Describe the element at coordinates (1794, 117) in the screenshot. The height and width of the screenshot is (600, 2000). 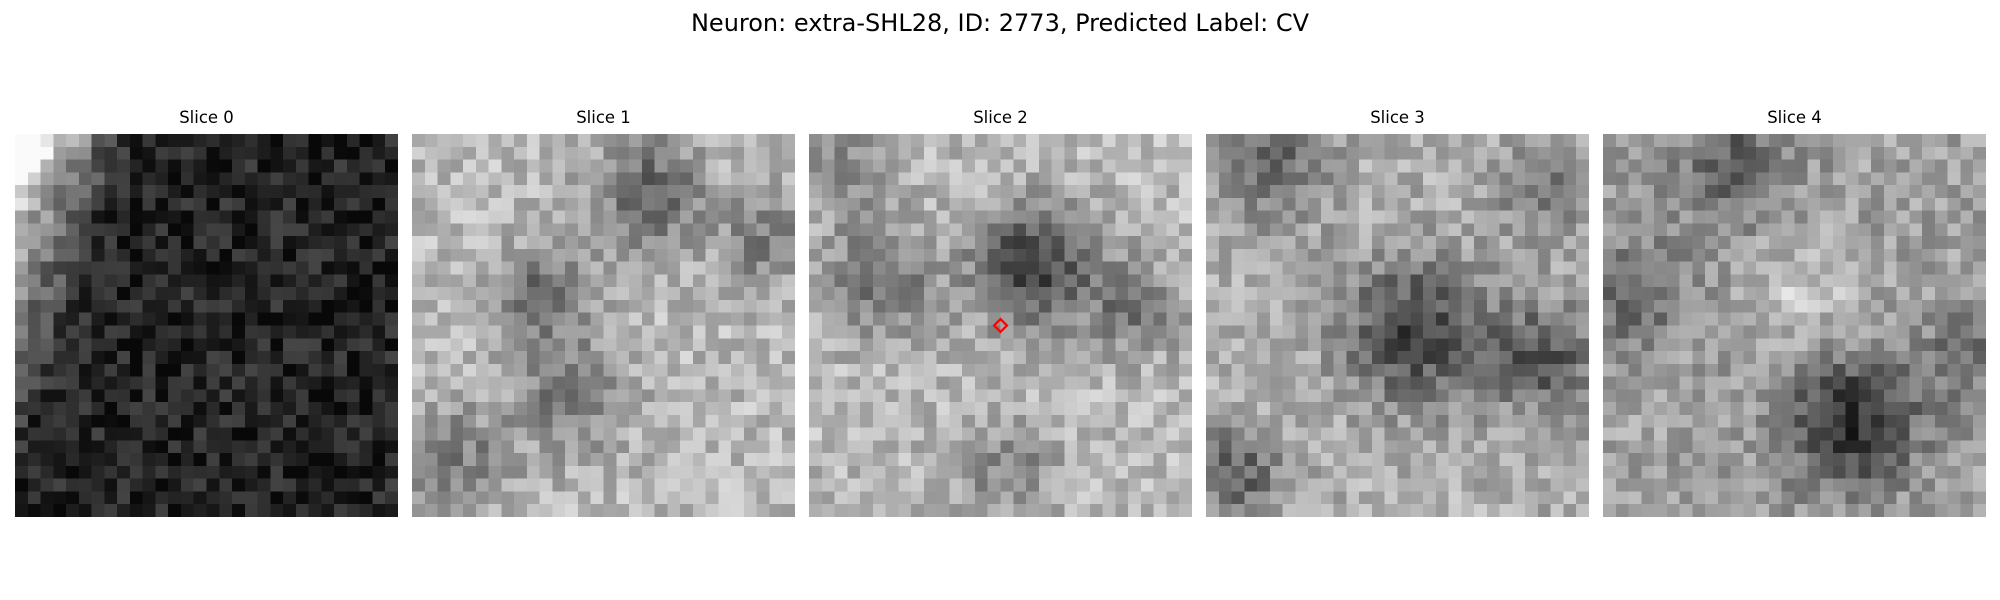
I see `slice-title: Slice 4` at that location.